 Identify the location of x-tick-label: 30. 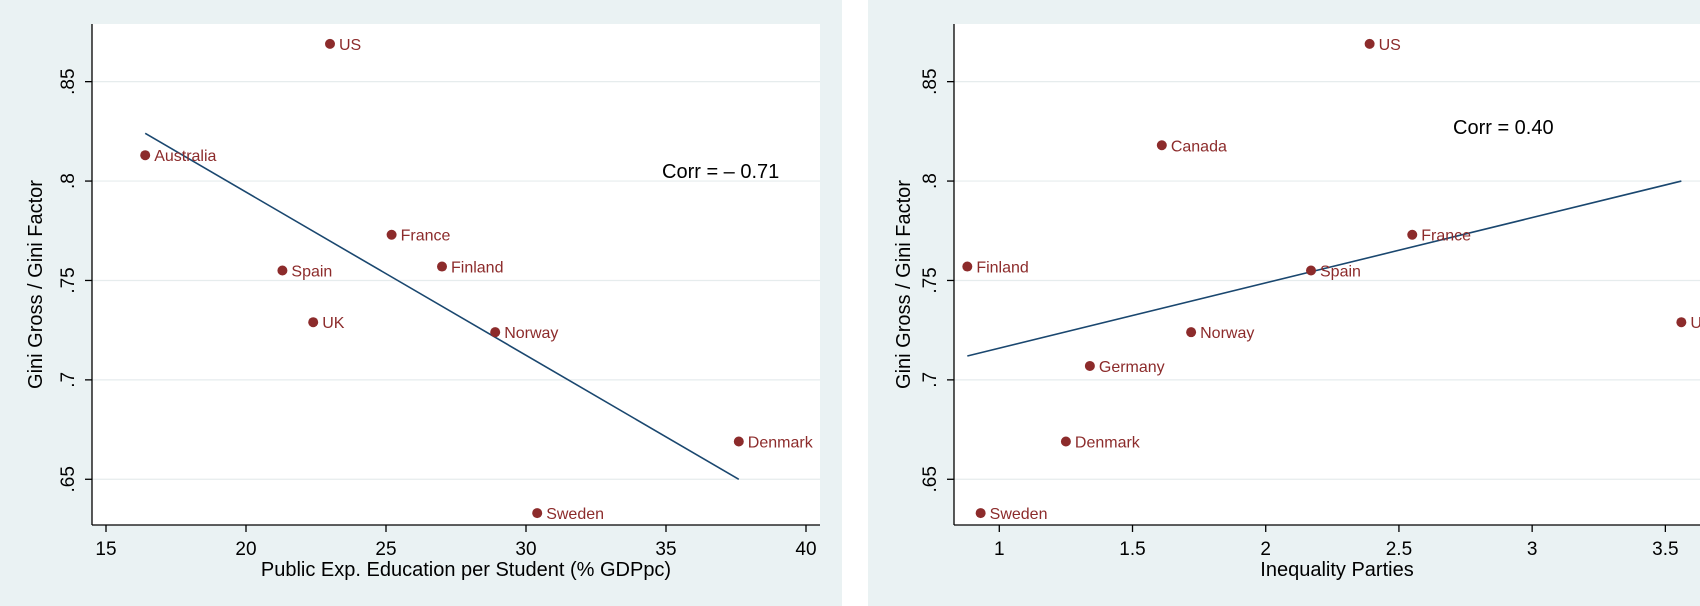
(525, 549).